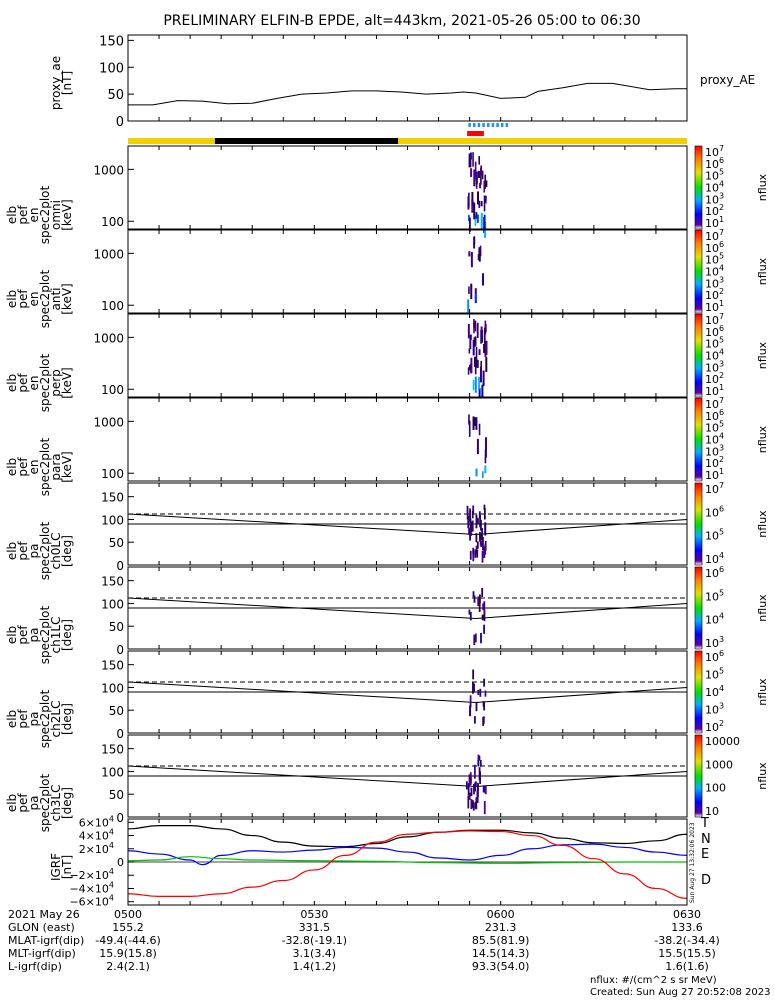 This screenshot has width=775, height=1000. I want to click on igrf-legend-N: N, so click(706, 839).